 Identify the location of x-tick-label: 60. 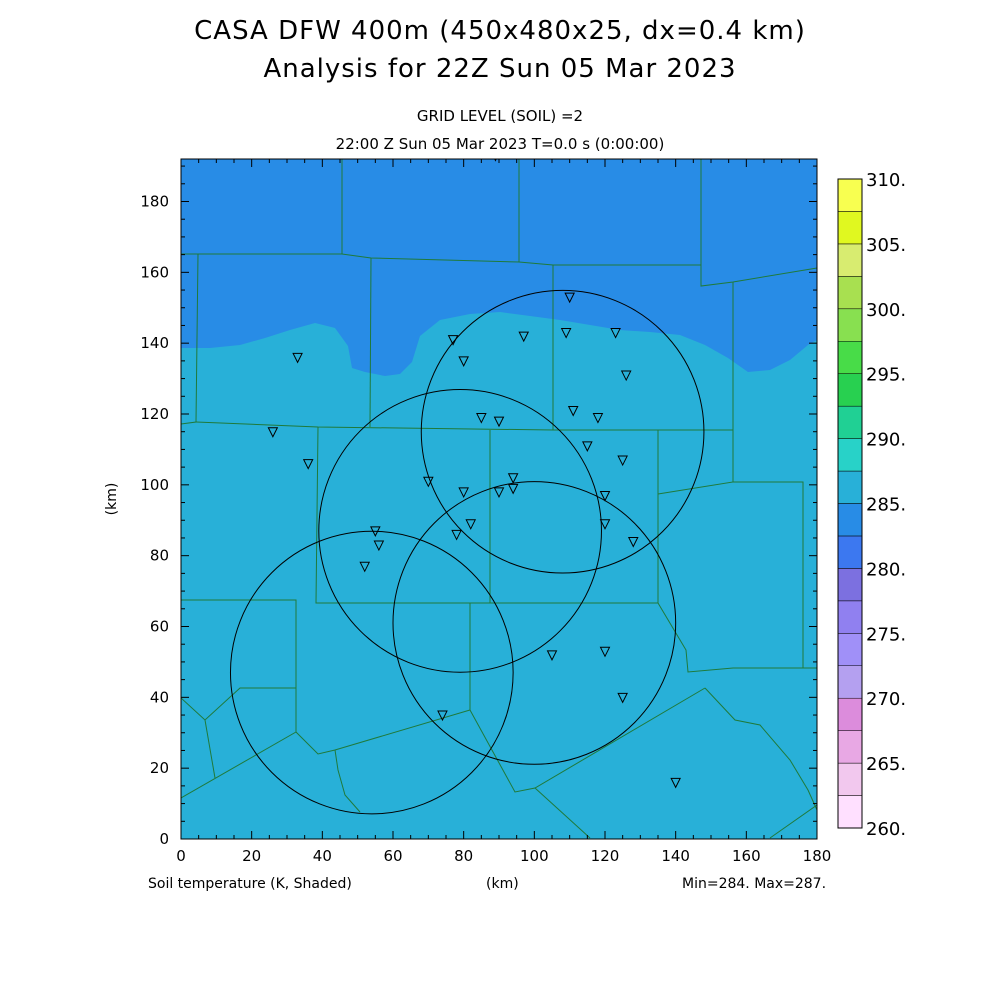
(392, 856).